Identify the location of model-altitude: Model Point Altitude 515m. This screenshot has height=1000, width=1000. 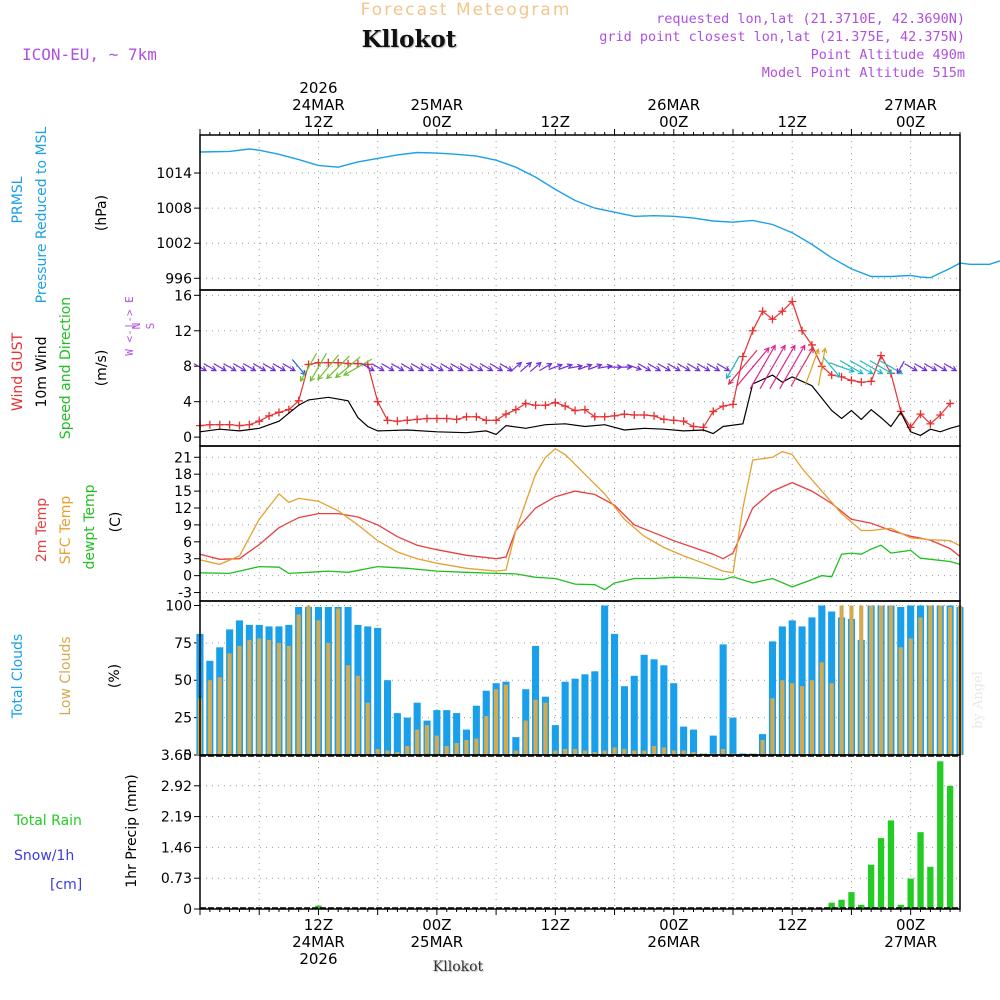
(863, 73).